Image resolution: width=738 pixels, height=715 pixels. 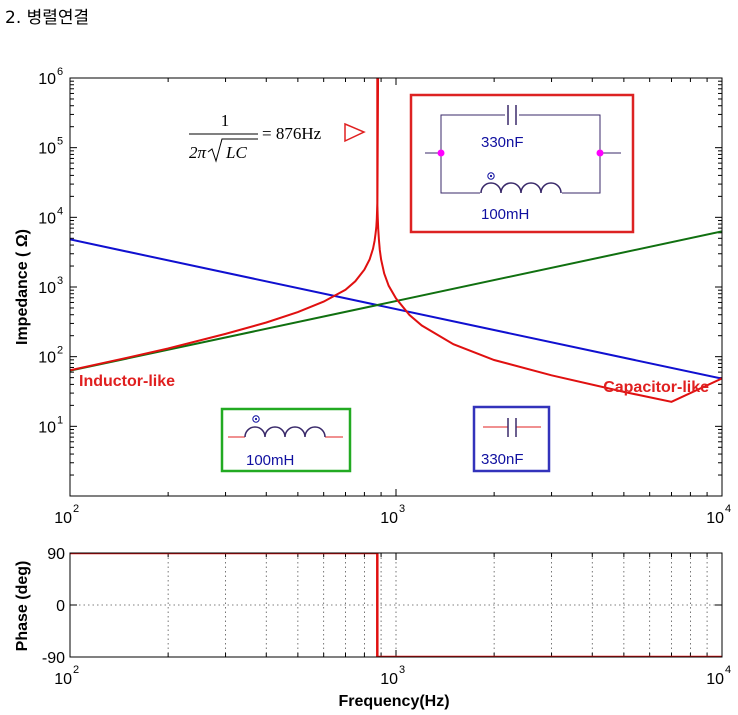 What do you see at coordinates (505, 214) in the screenshot?
I see `parallel-ind-label: 100mH` at bounding box center [505, 214].